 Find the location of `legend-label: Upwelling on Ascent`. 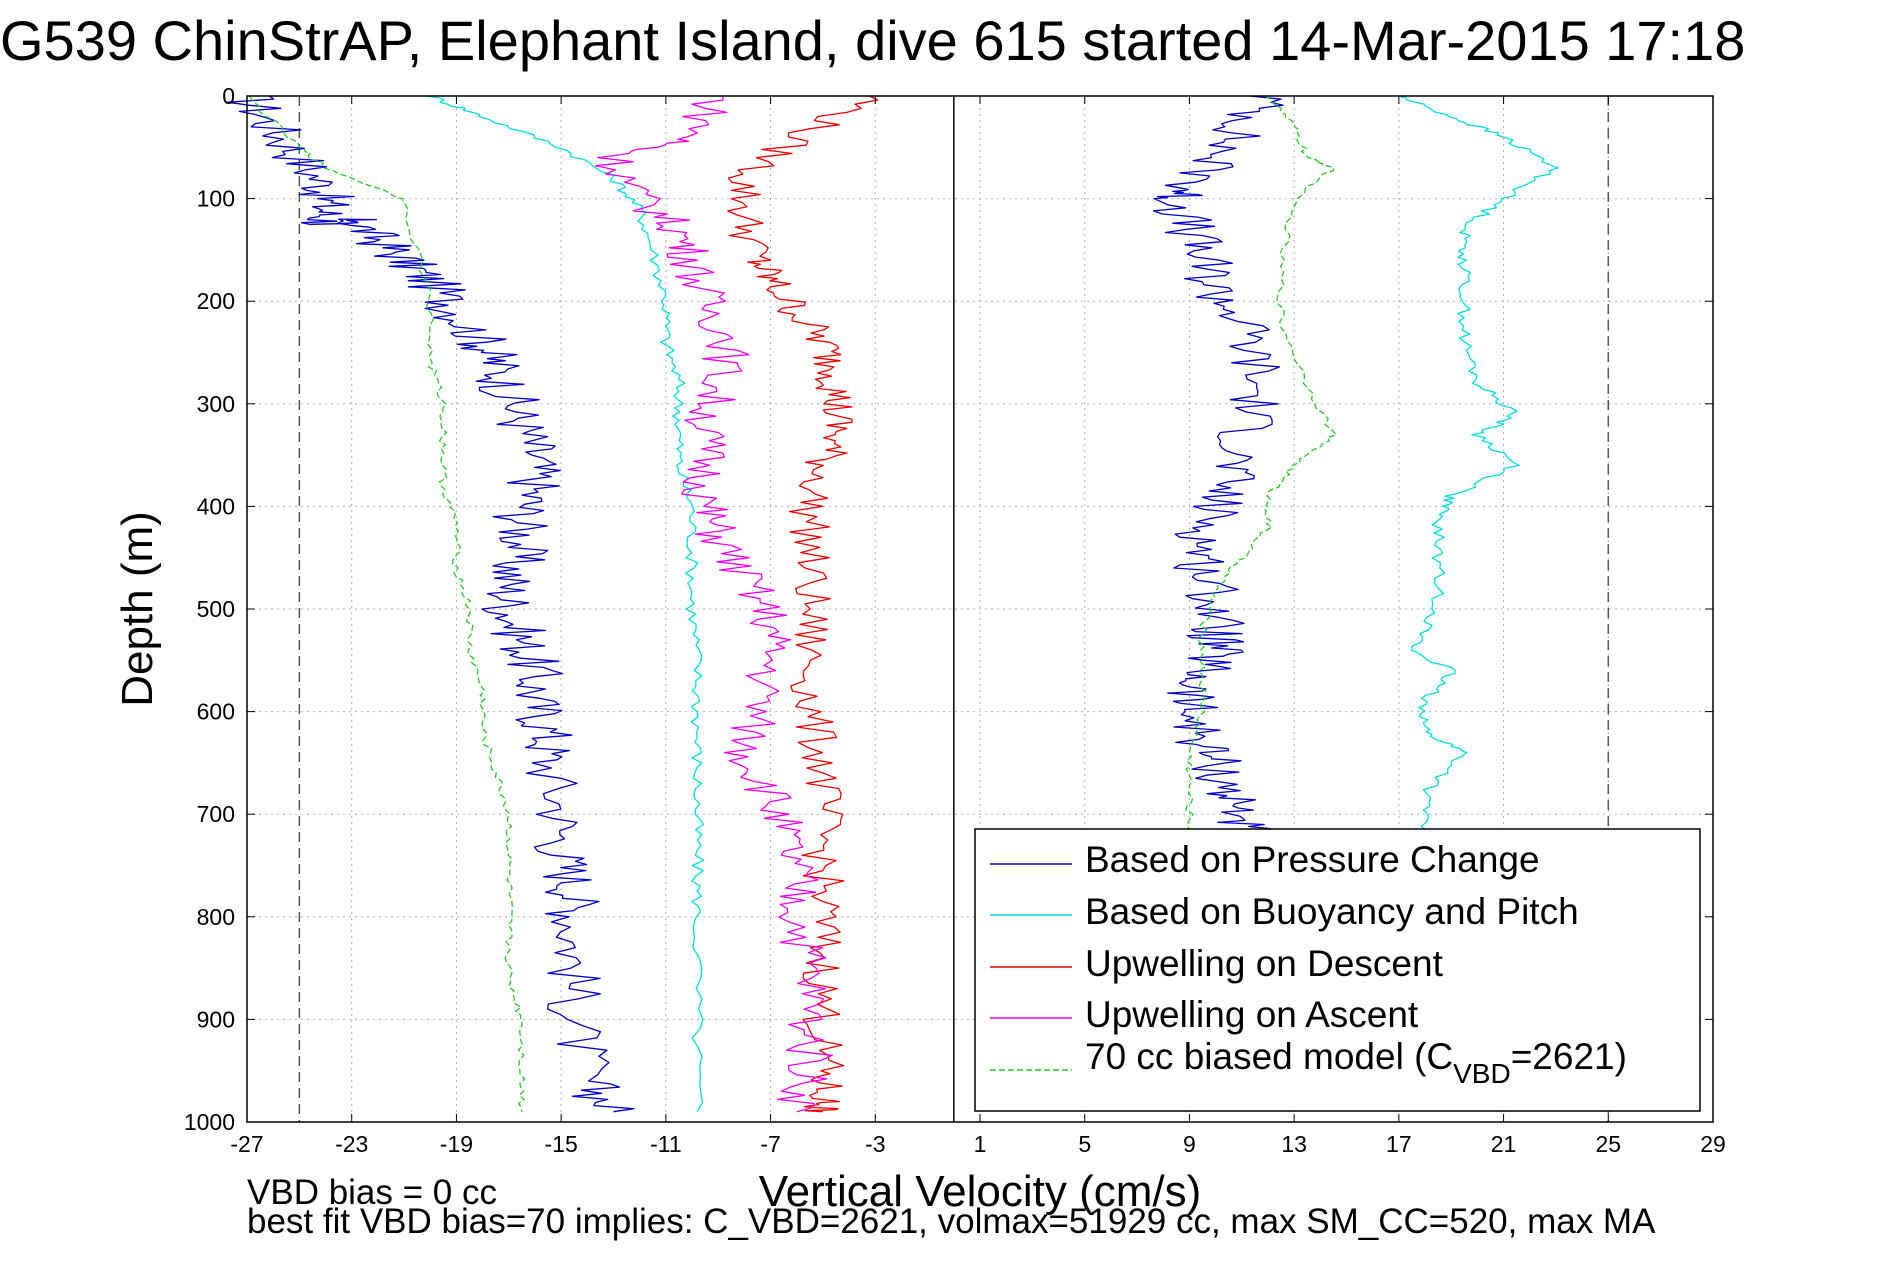

legend-label: Upwelling on Ascent is located at coordinates (1252, 1014).